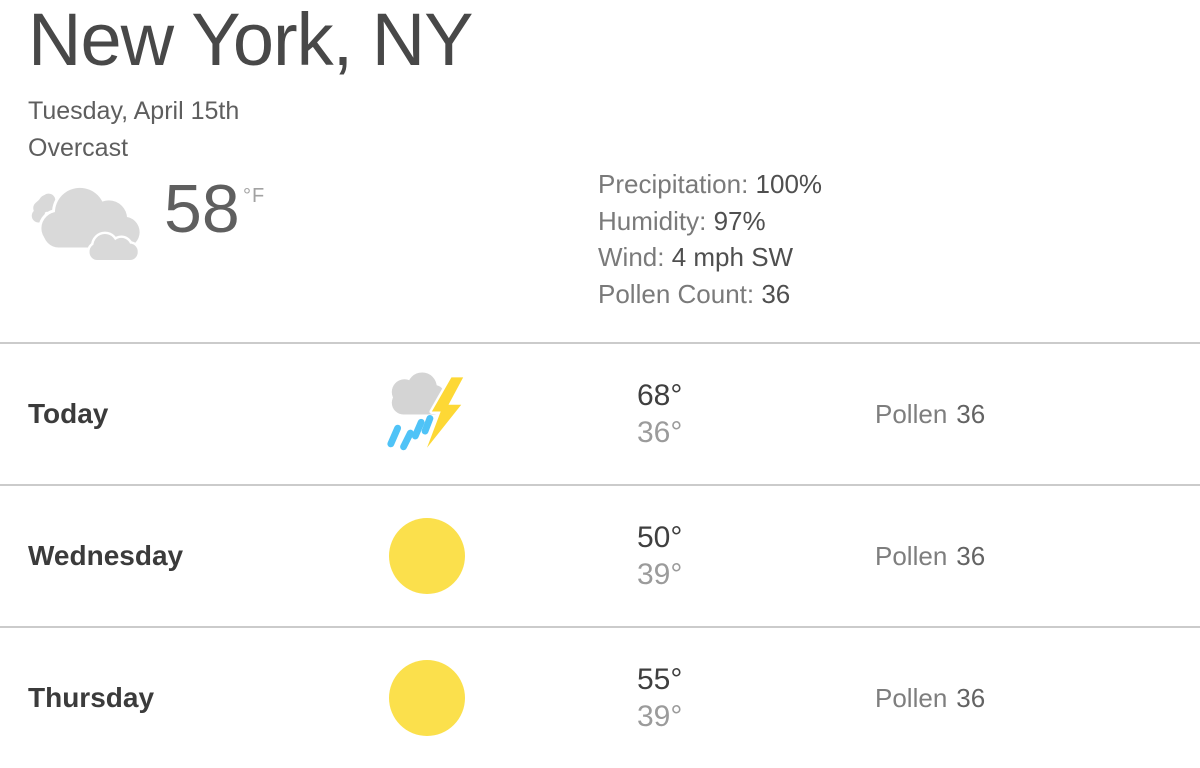 The image size is (1200, 768). What do you see at coordinates (660, 537) in the screenshot?
I see `high-temp: 50°` at bounding box center [660, 537].